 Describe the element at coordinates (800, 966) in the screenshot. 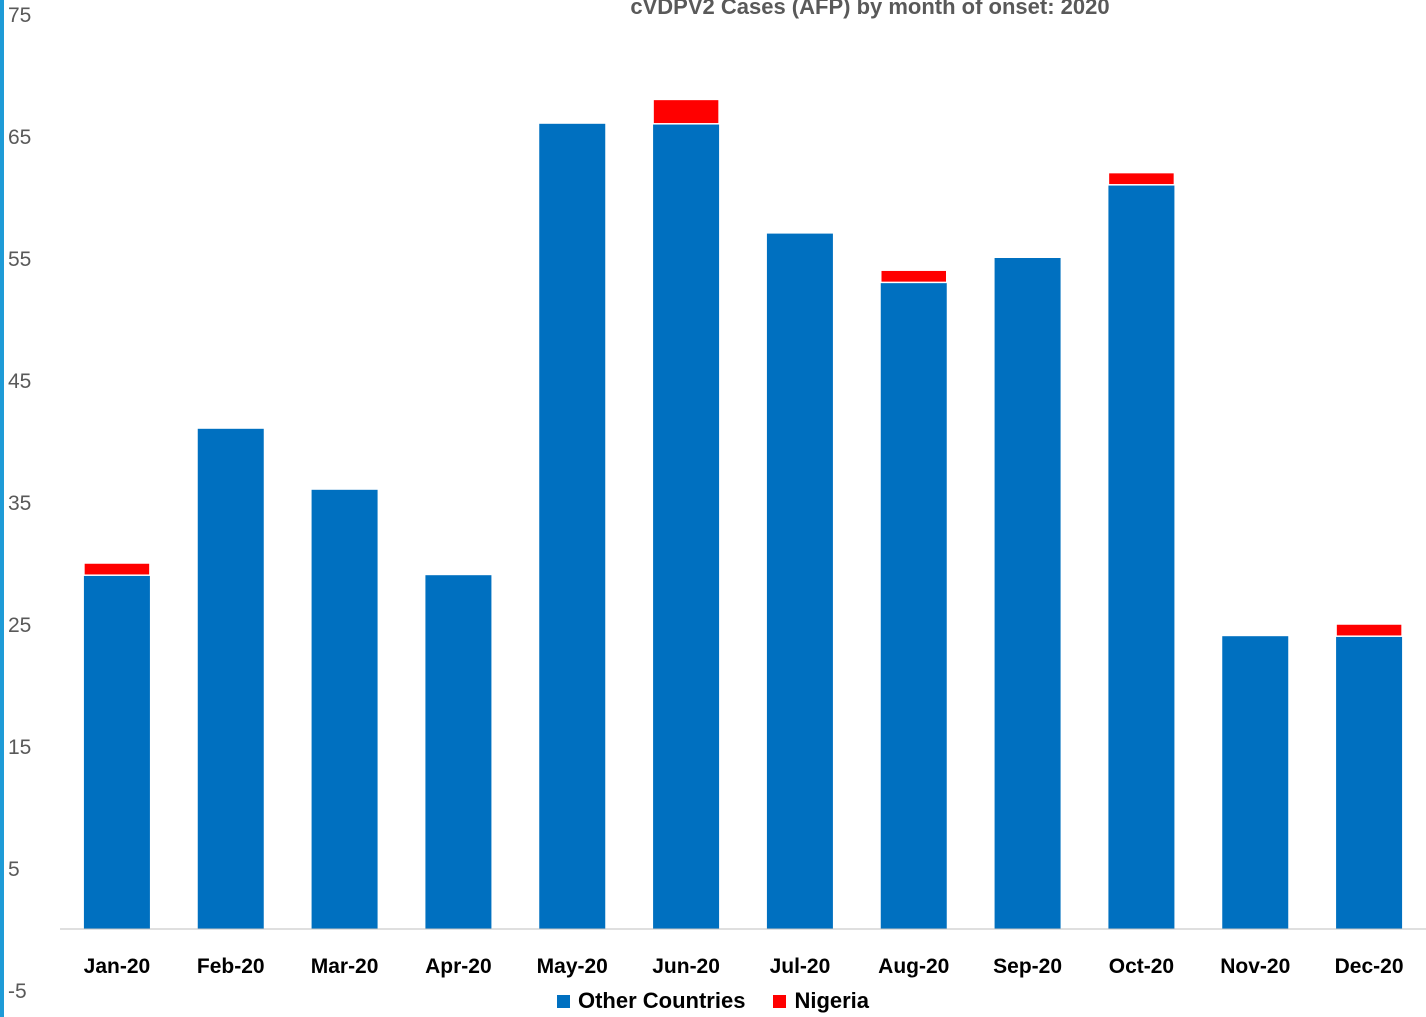

I see `x-tick-label: Jul-20` at that location.